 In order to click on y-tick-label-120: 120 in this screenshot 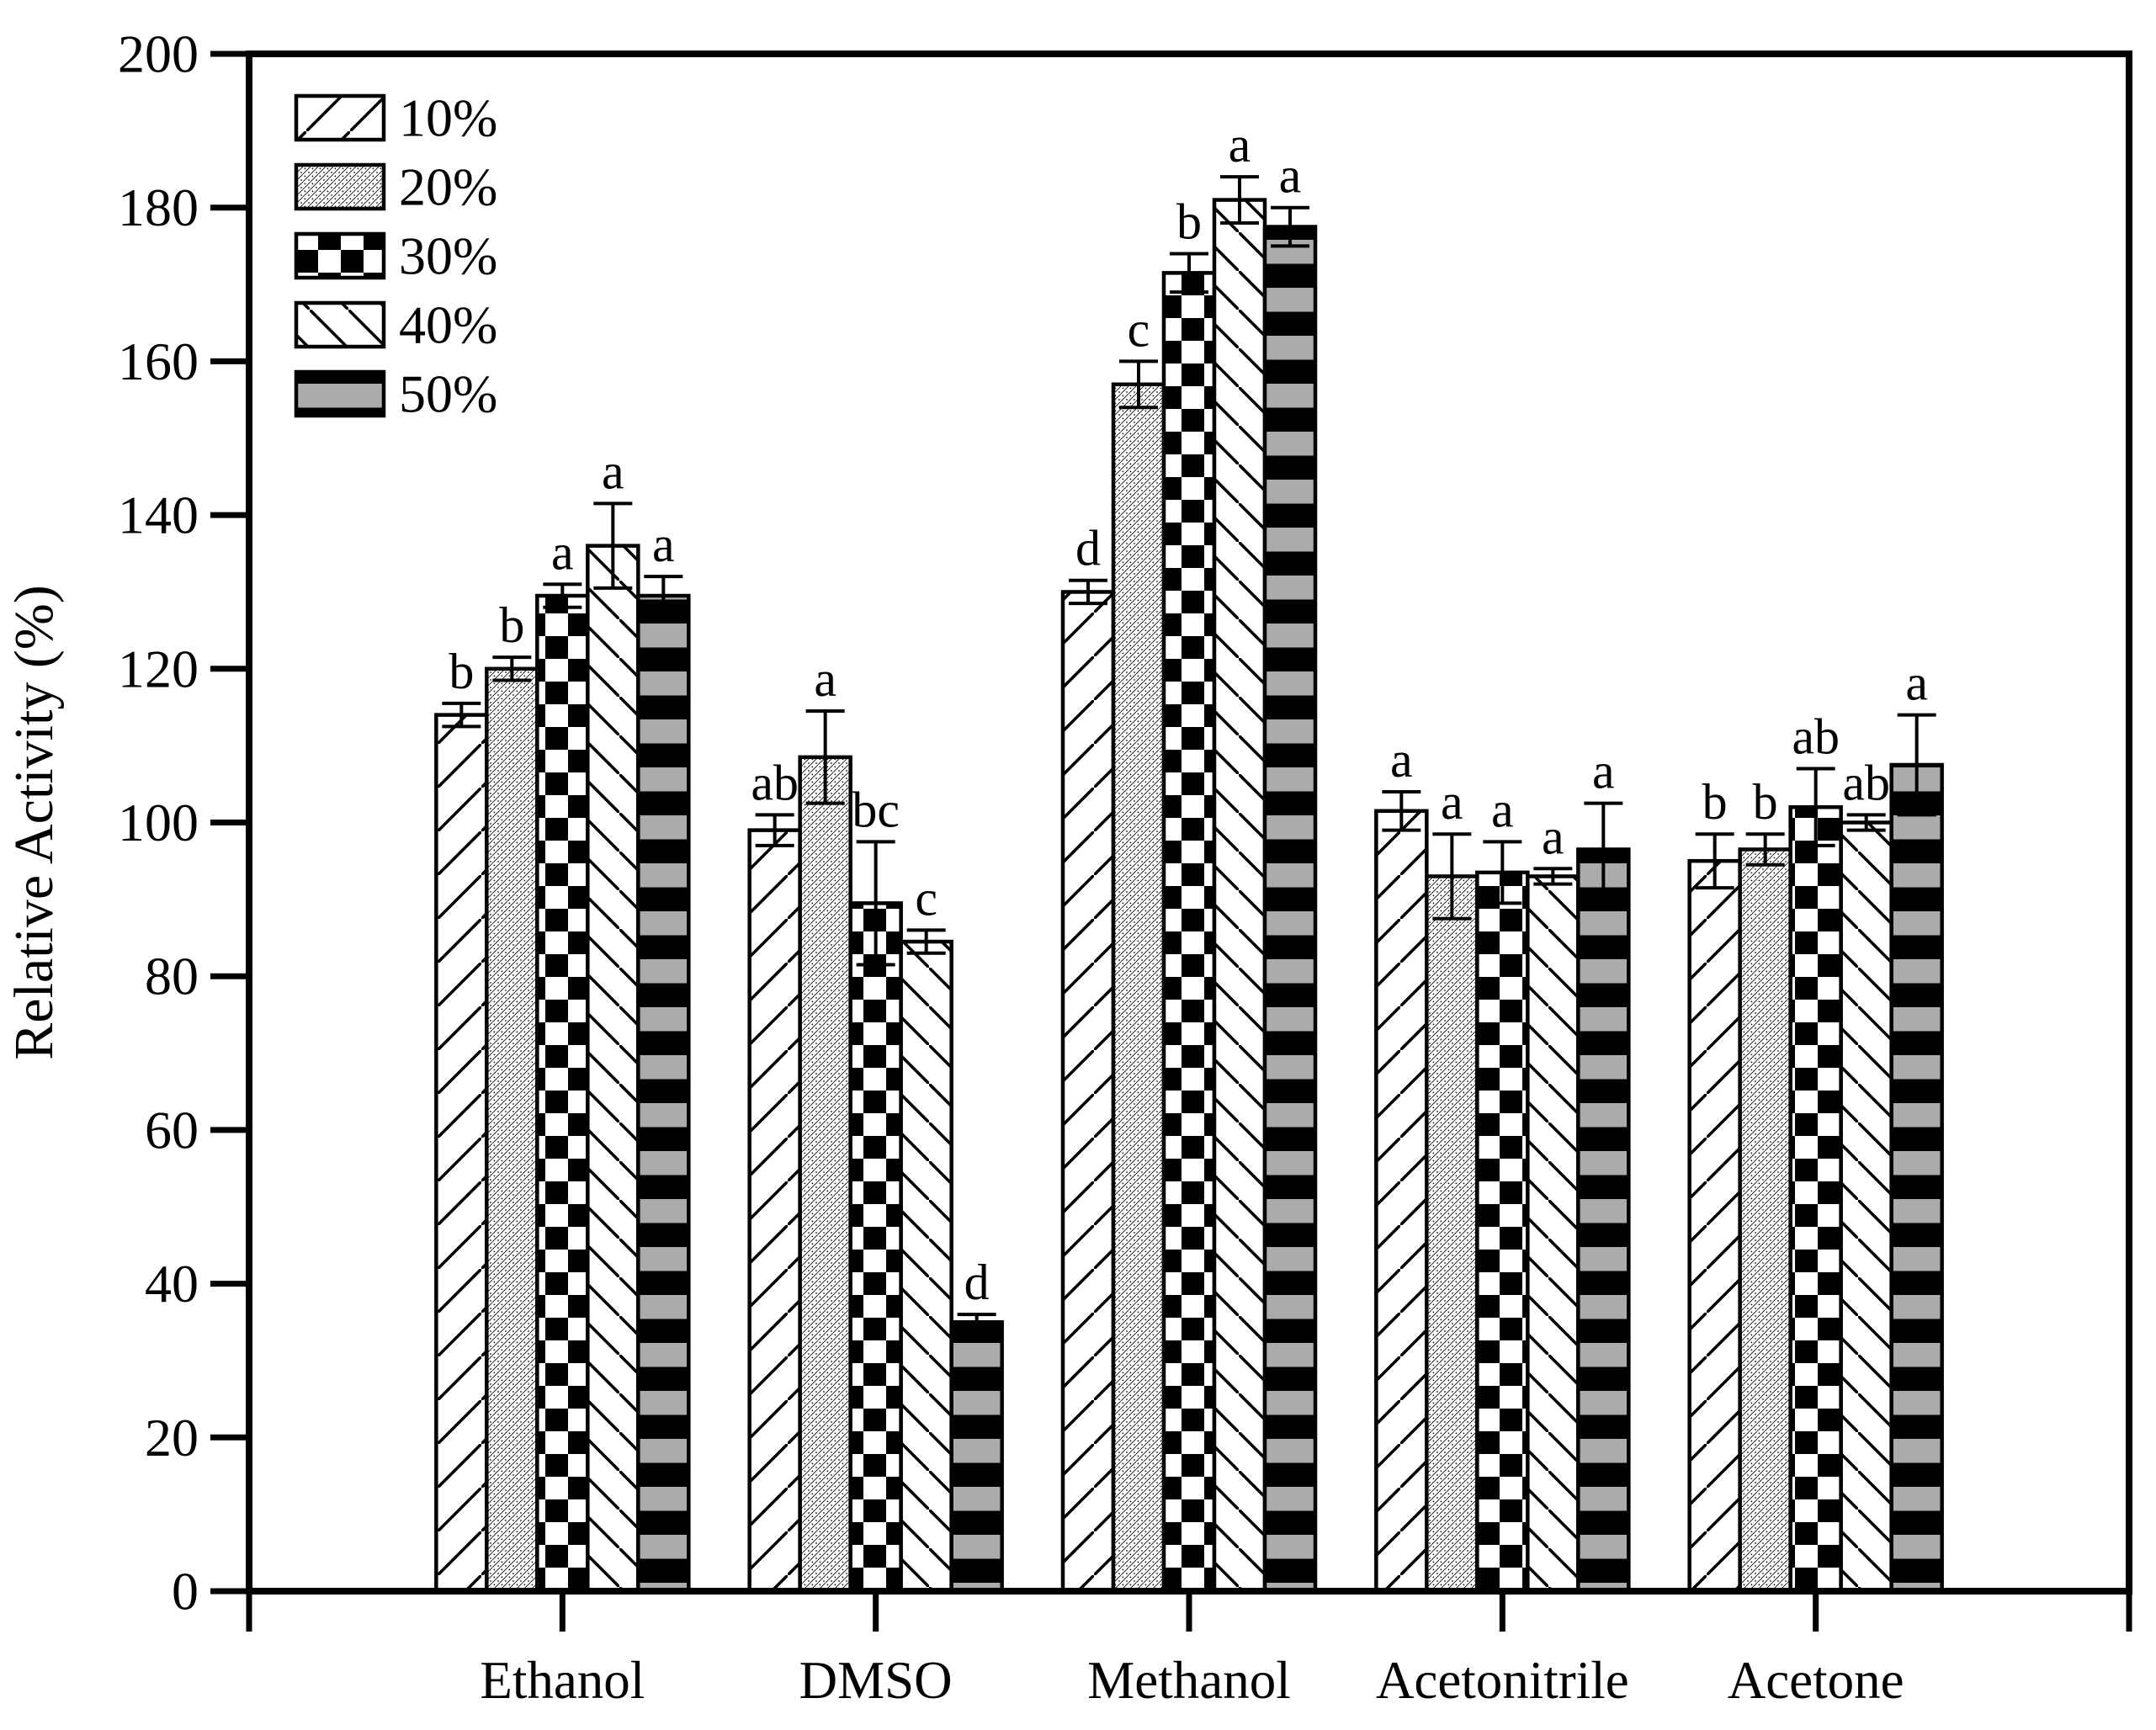, I will do `click(158, 669)`.